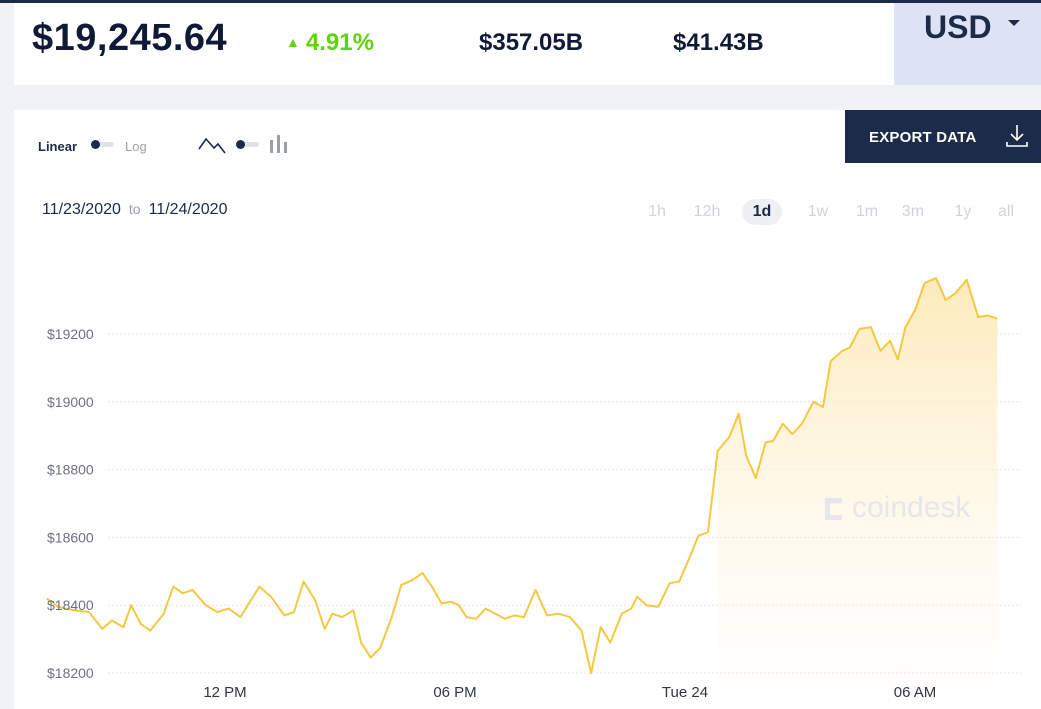 Image resolution: width=1041 pixels, height=709 pixels. Describe the element at coordinates (70, 673) in the screenshot. I see `y-tick-label: $18200` at that location.